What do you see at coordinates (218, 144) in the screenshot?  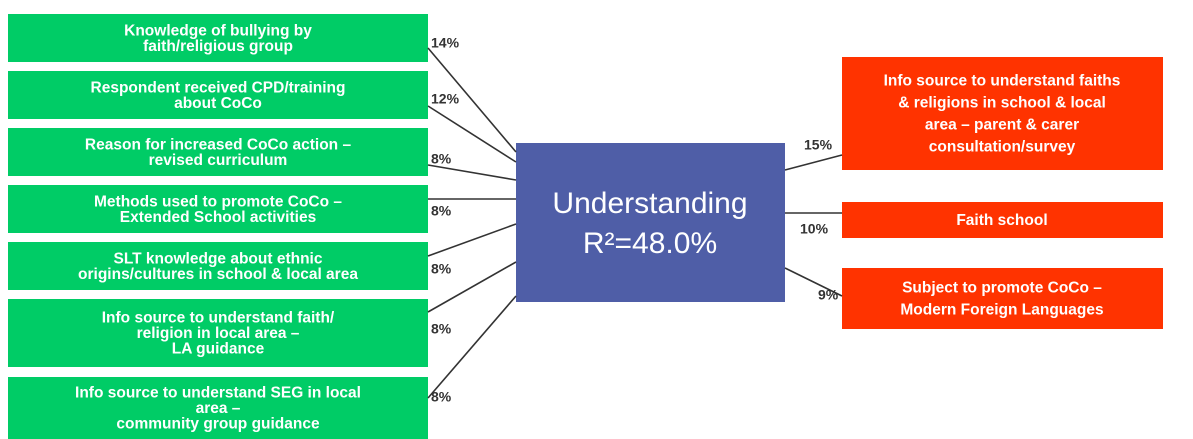 I see `node-text: Reason for increased CoCo action –` at bounding box center [218, 144].